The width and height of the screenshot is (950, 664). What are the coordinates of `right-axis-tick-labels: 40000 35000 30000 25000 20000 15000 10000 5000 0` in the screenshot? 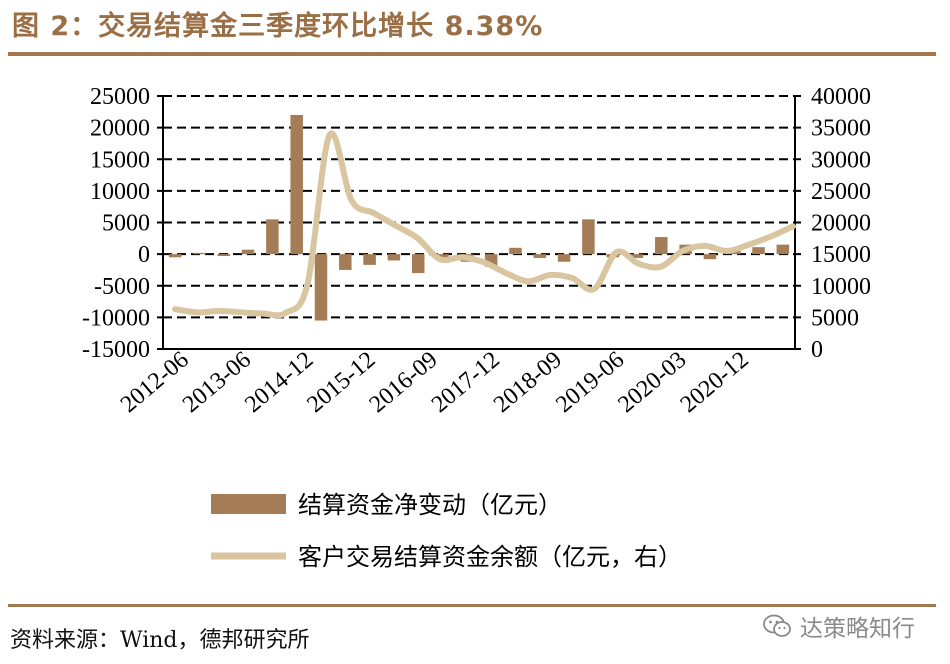 It's located at (841, 223).